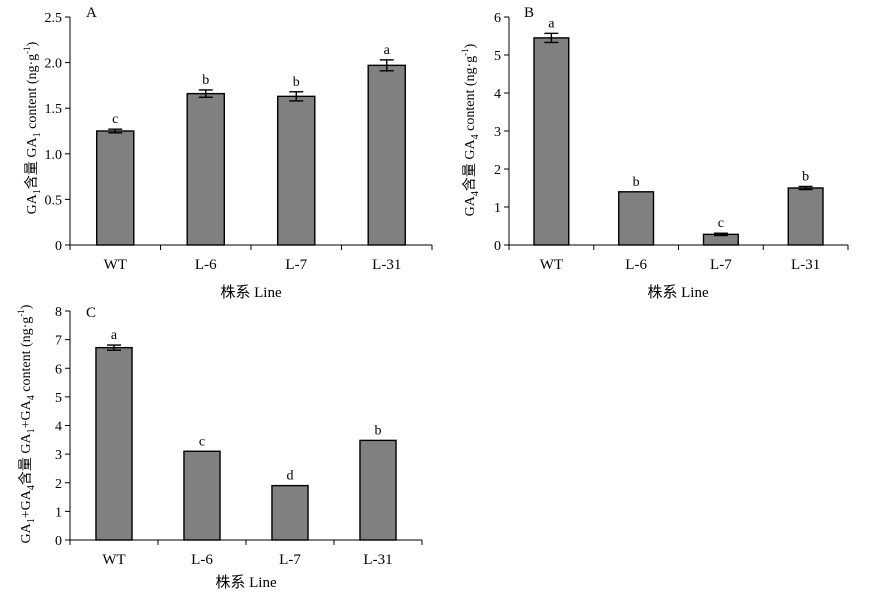  What do you see at coordinates (497, 208) in the screenshot?
I see `panel-b-y-tick-label: 1` at bounding box center [497, 208].